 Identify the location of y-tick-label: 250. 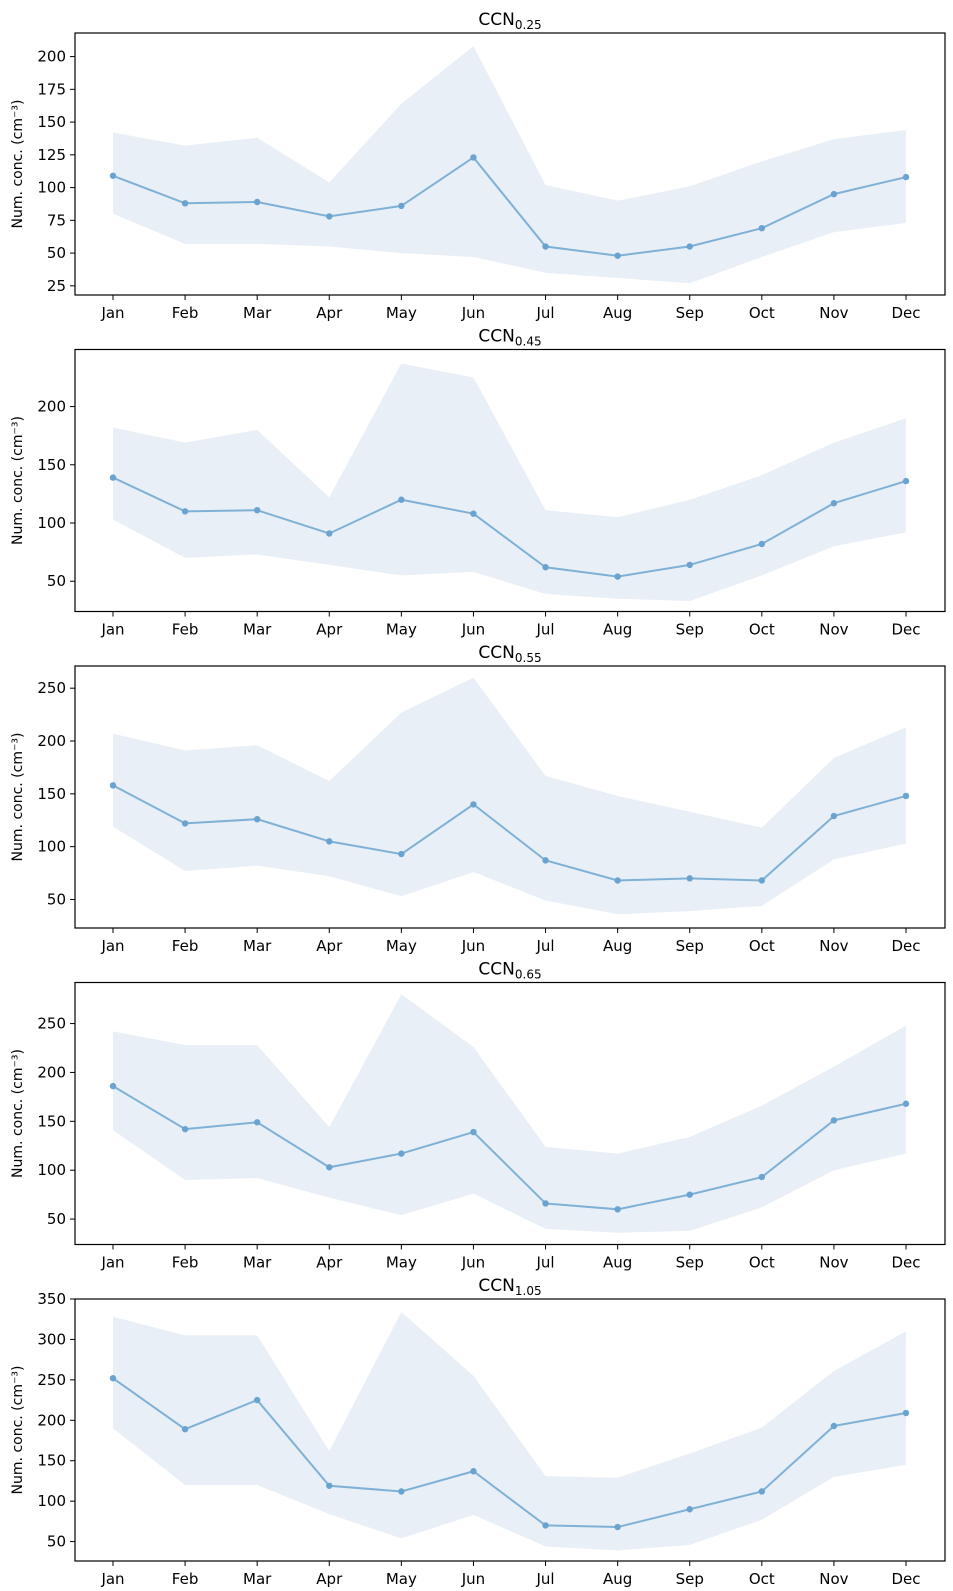
(51, 1380).